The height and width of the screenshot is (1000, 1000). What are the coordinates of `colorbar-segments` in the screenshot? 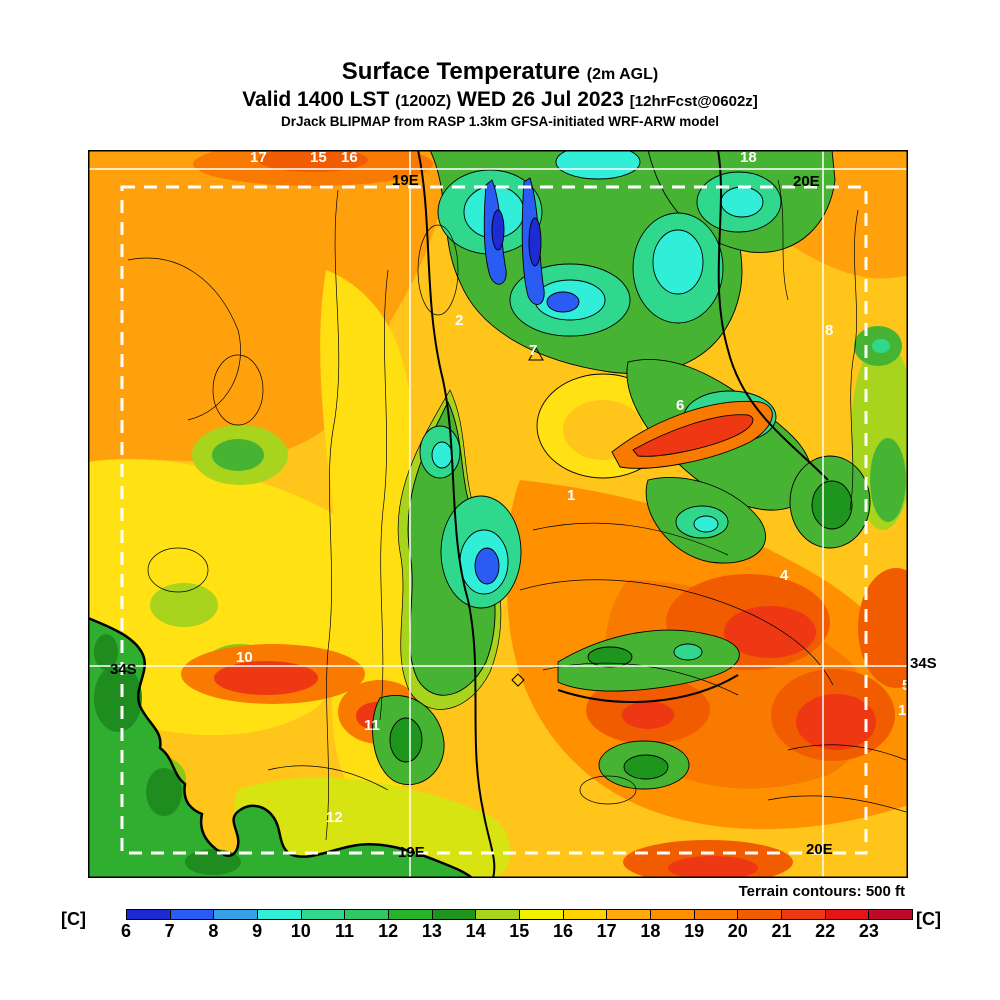 It's located at (519, 914).